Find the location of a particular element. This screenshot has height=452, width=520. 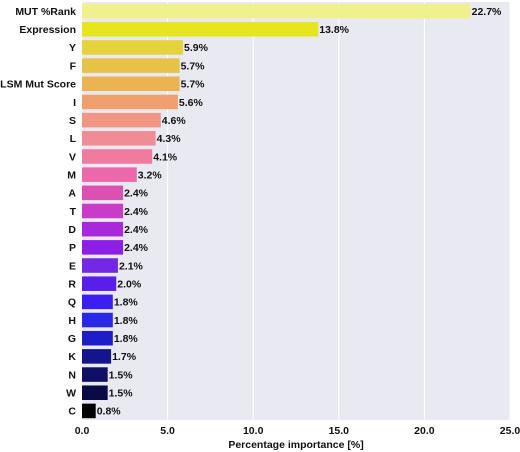

category-label: F is located at coordinates (73, 66).